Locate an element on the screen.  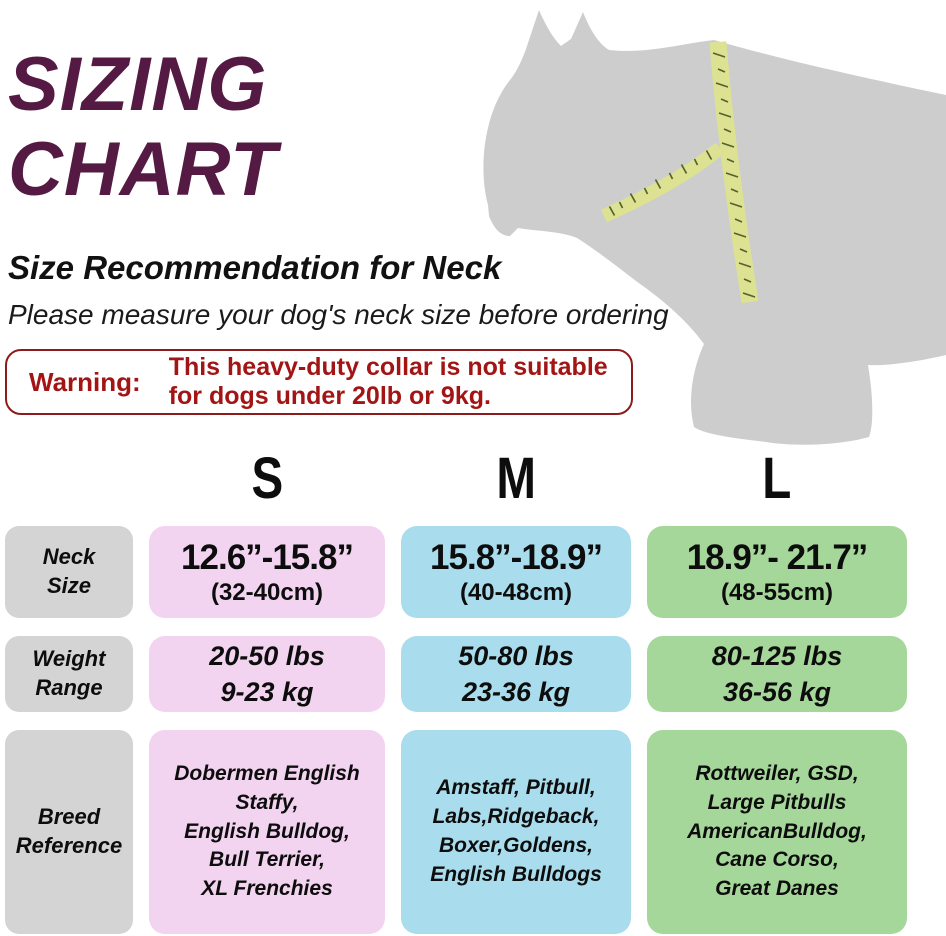
breed-line: Staffy, is located at coordinates (267, 802).